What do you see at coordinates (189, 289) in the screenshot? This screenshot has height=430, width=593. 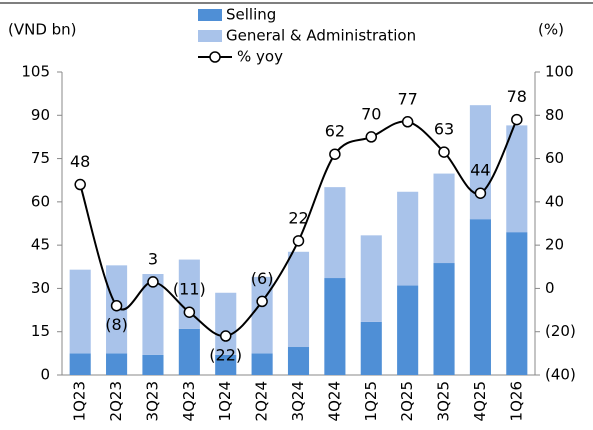 I see `data-label: (11)` at bounding box center [189, 289].